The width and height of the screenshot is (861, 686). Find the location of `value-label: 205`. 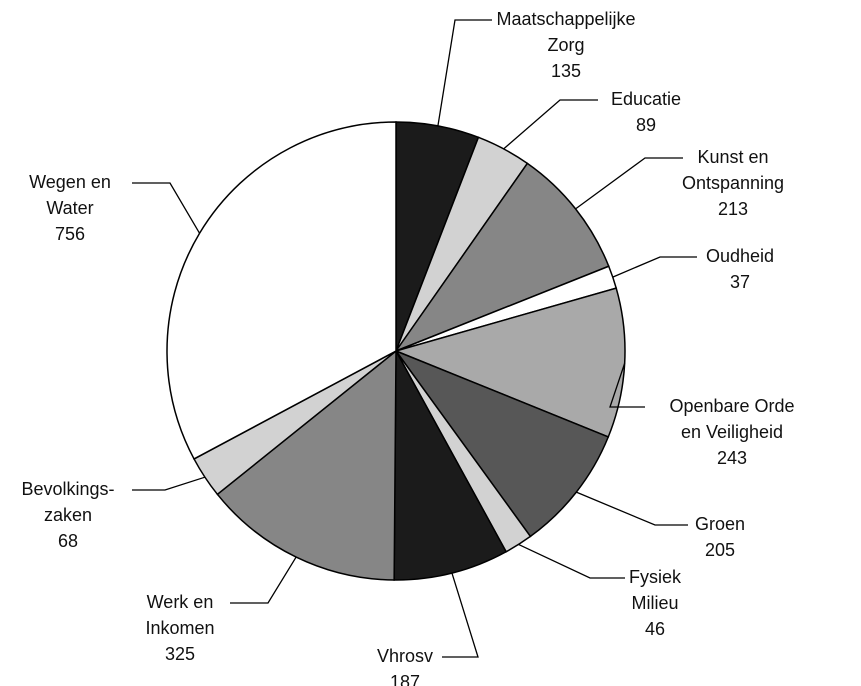

value-label: 205 is located at coordinates (720, 550).